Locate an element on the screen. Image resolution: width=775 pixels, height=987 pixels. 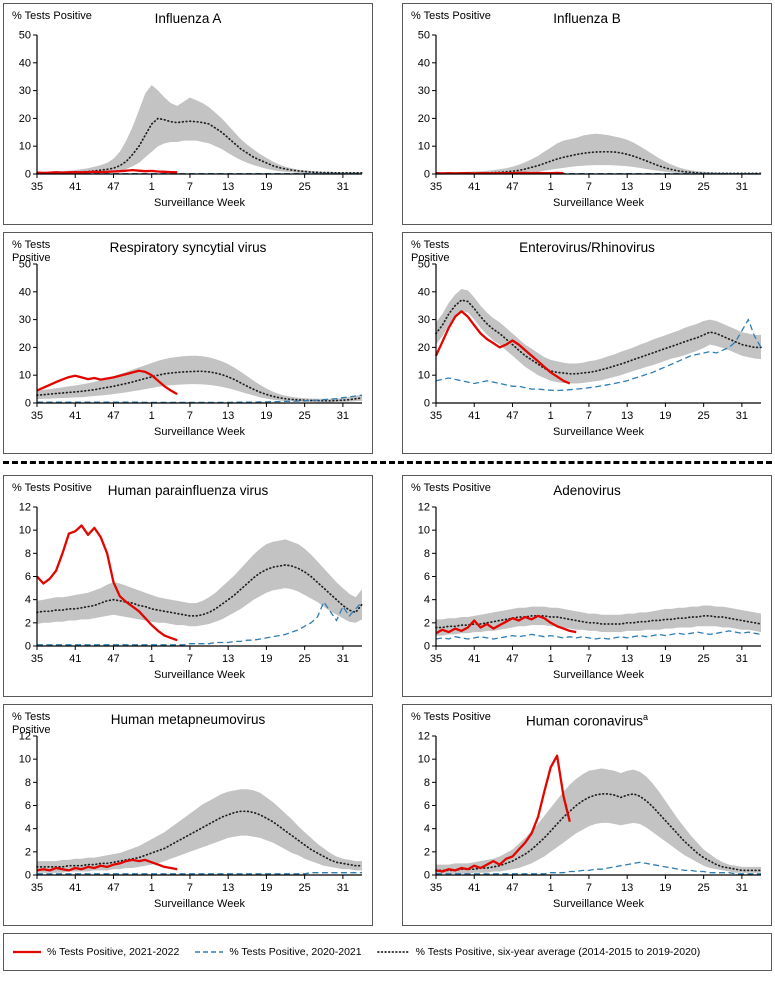
season-2020-2021-line is located at coordinates (598, 355).